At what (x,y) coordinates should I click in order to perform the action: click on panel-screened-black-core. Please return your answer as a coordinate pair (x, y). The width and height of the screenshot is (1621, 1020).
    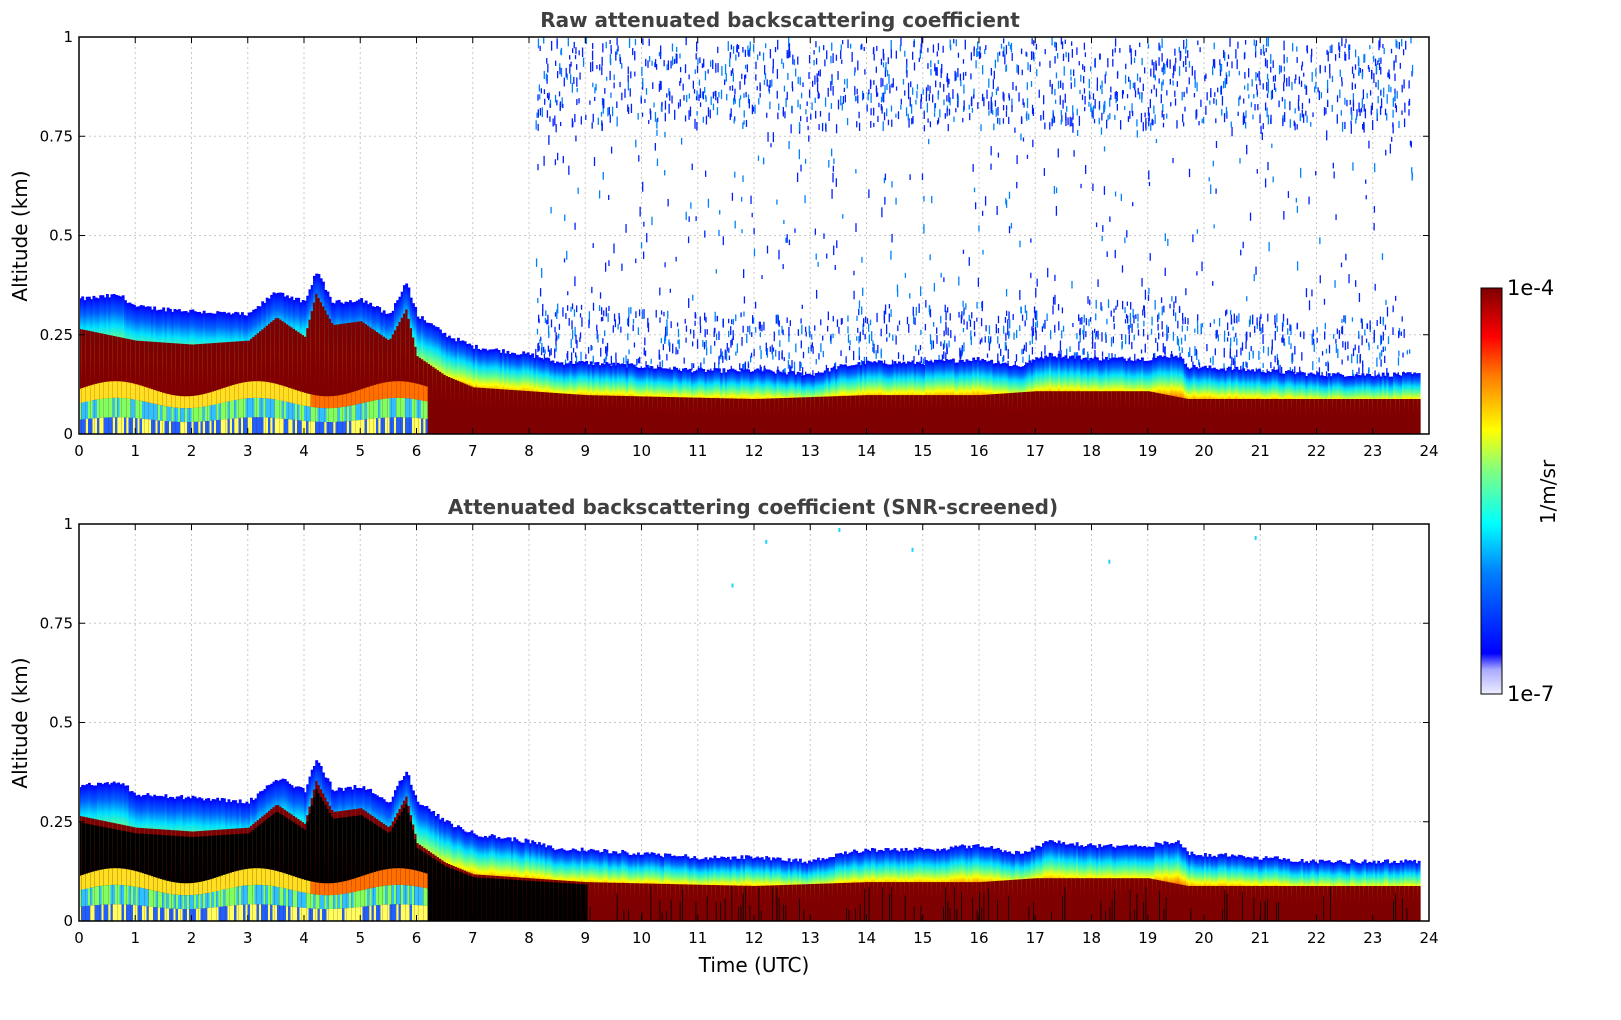
    Looking at the image, I should click on (101, 856).